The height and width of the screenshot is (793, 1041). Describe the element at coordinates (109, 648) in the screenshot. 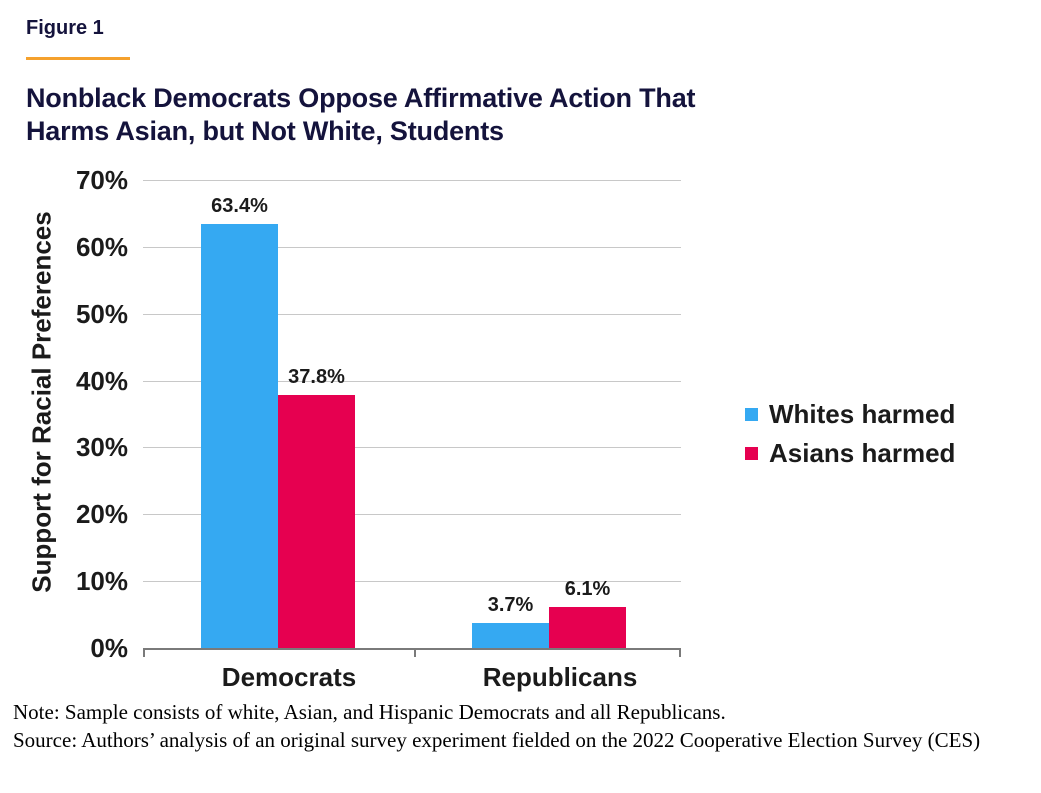

I see `y-tick-label-0: 0%` at that location.